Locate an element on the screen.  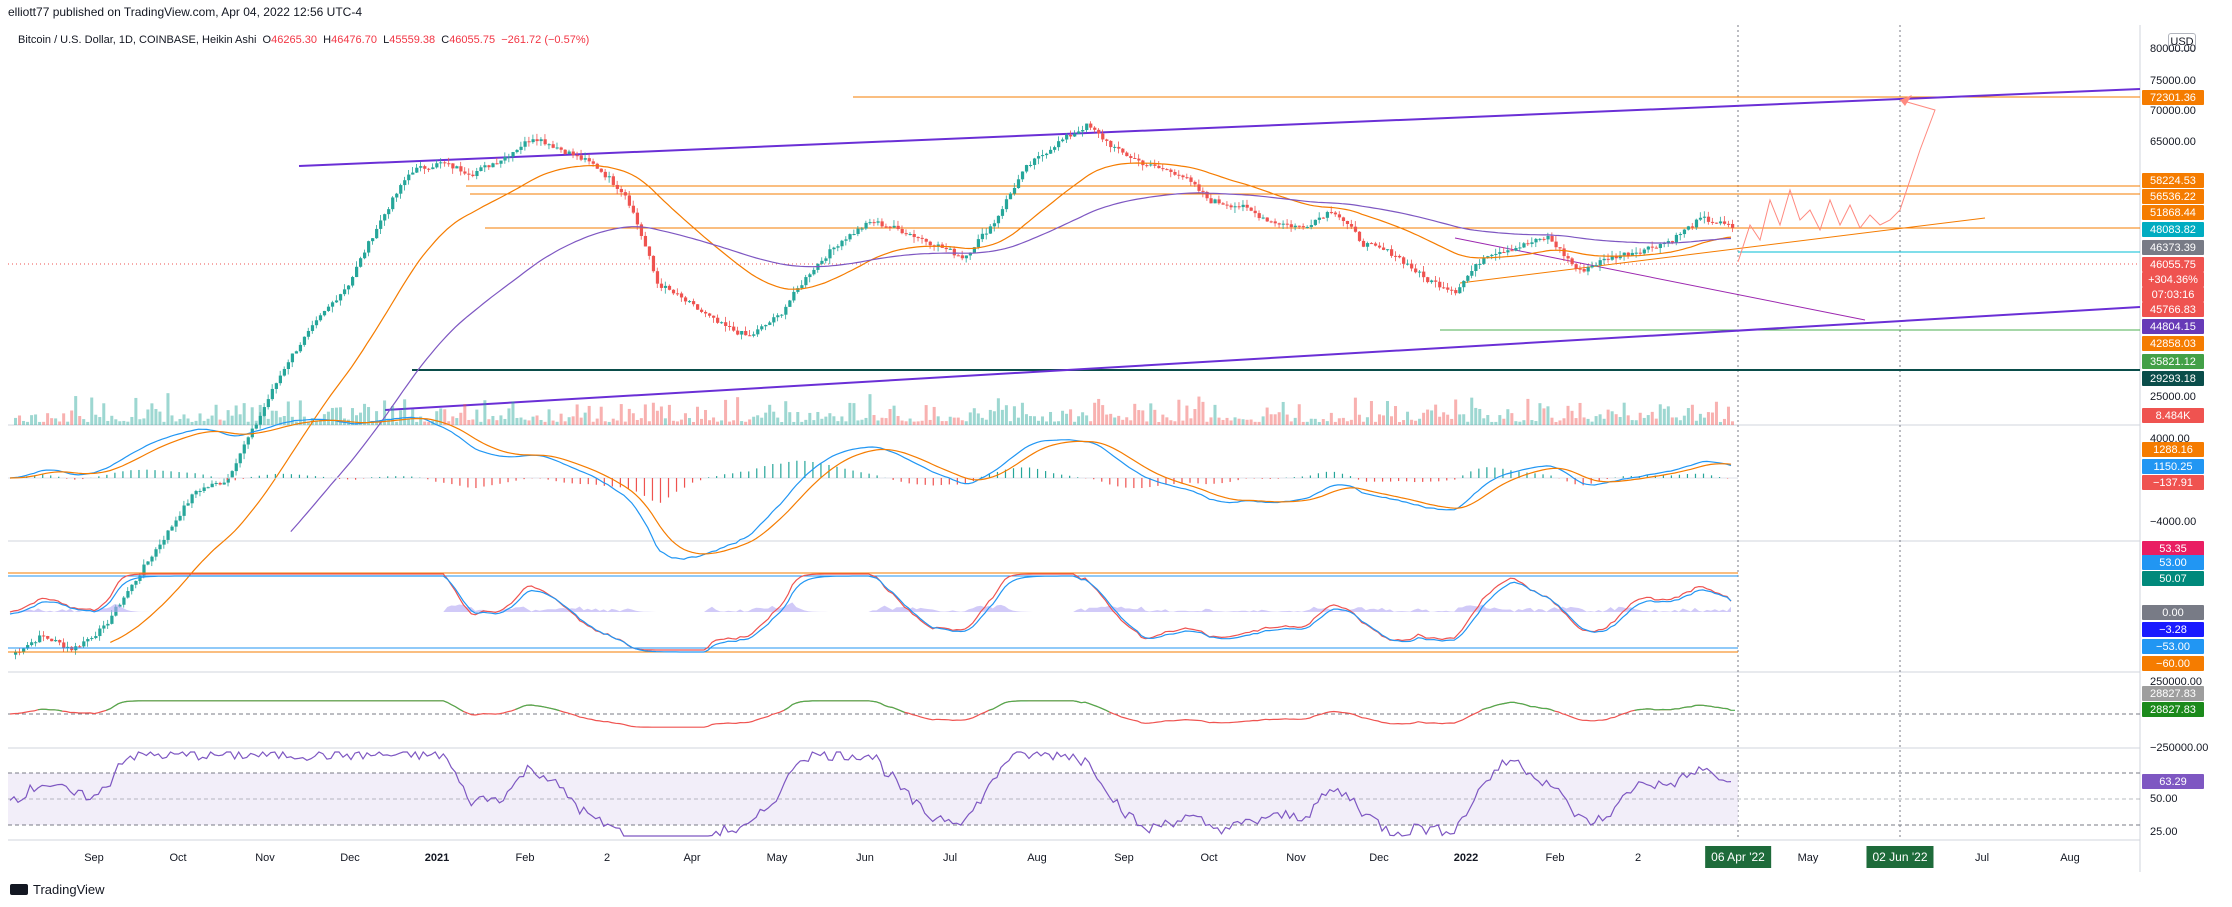
osc-red-line is located at coordinates (870, 612).